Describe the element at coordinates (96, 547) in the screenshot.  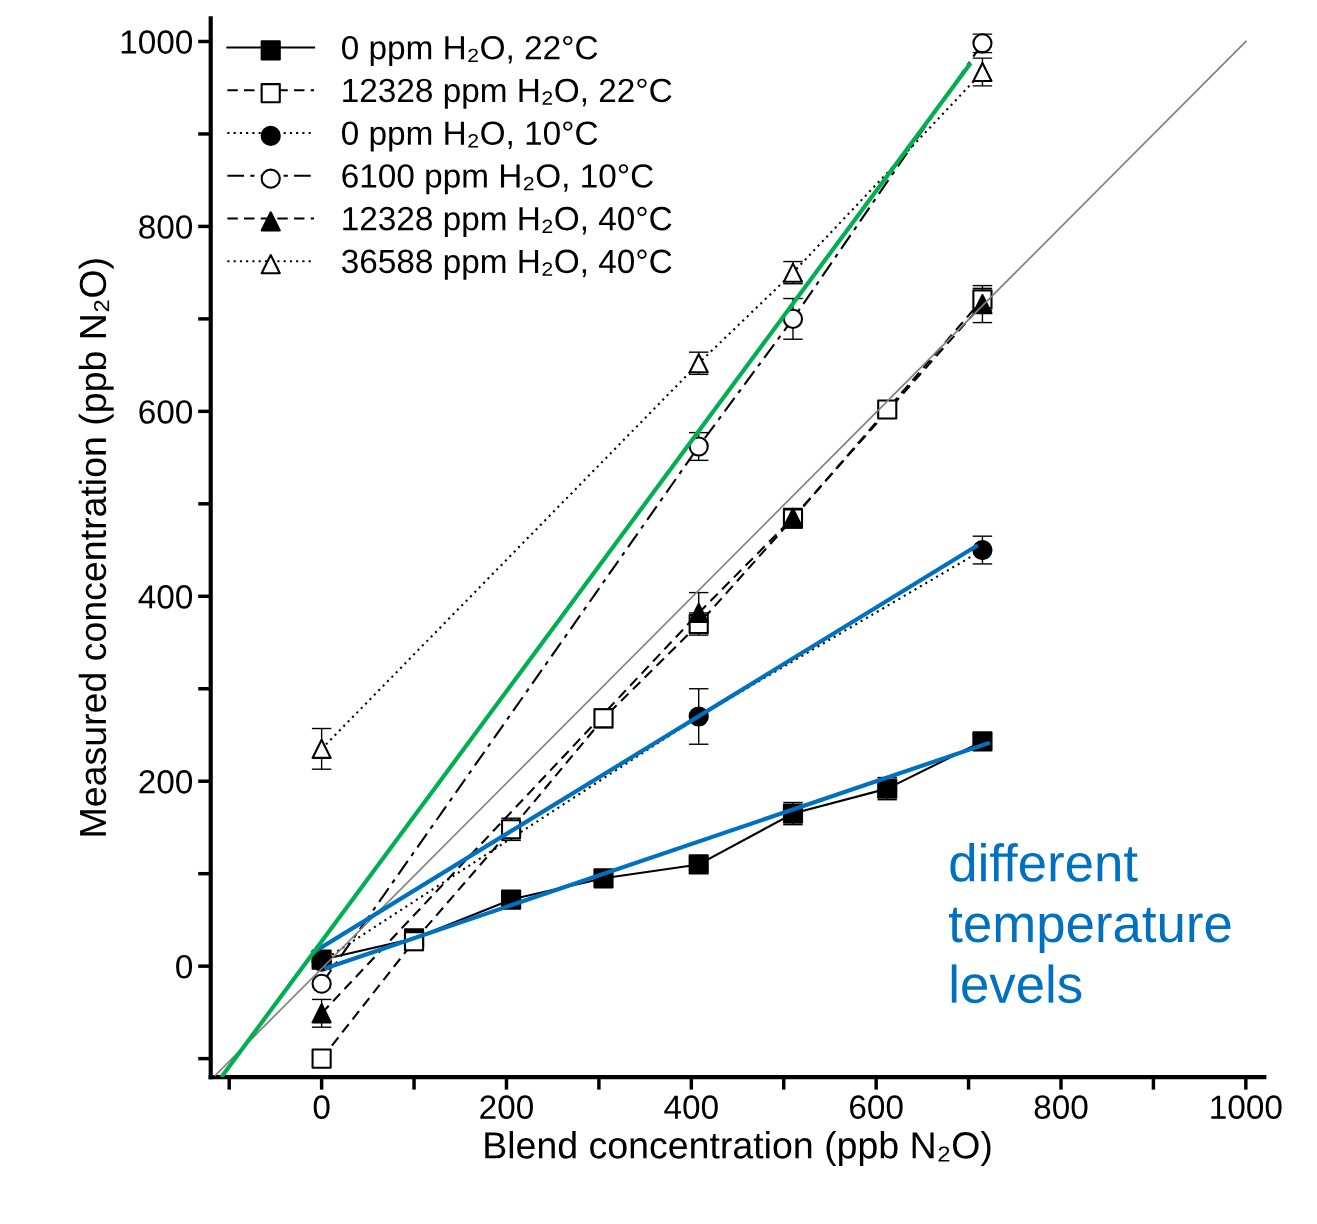
I see `y-axis-title: Measured concentration (ppb N₂O)` at that location.